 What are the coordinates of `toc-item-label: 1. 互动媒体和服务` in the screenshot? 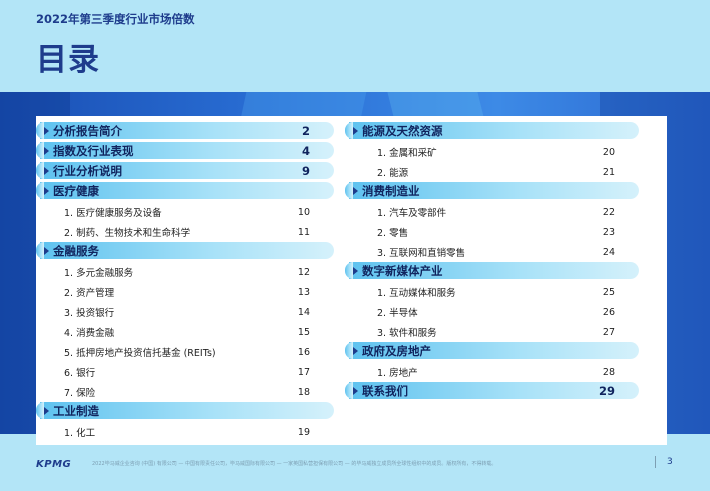 It's located at (416, 293).